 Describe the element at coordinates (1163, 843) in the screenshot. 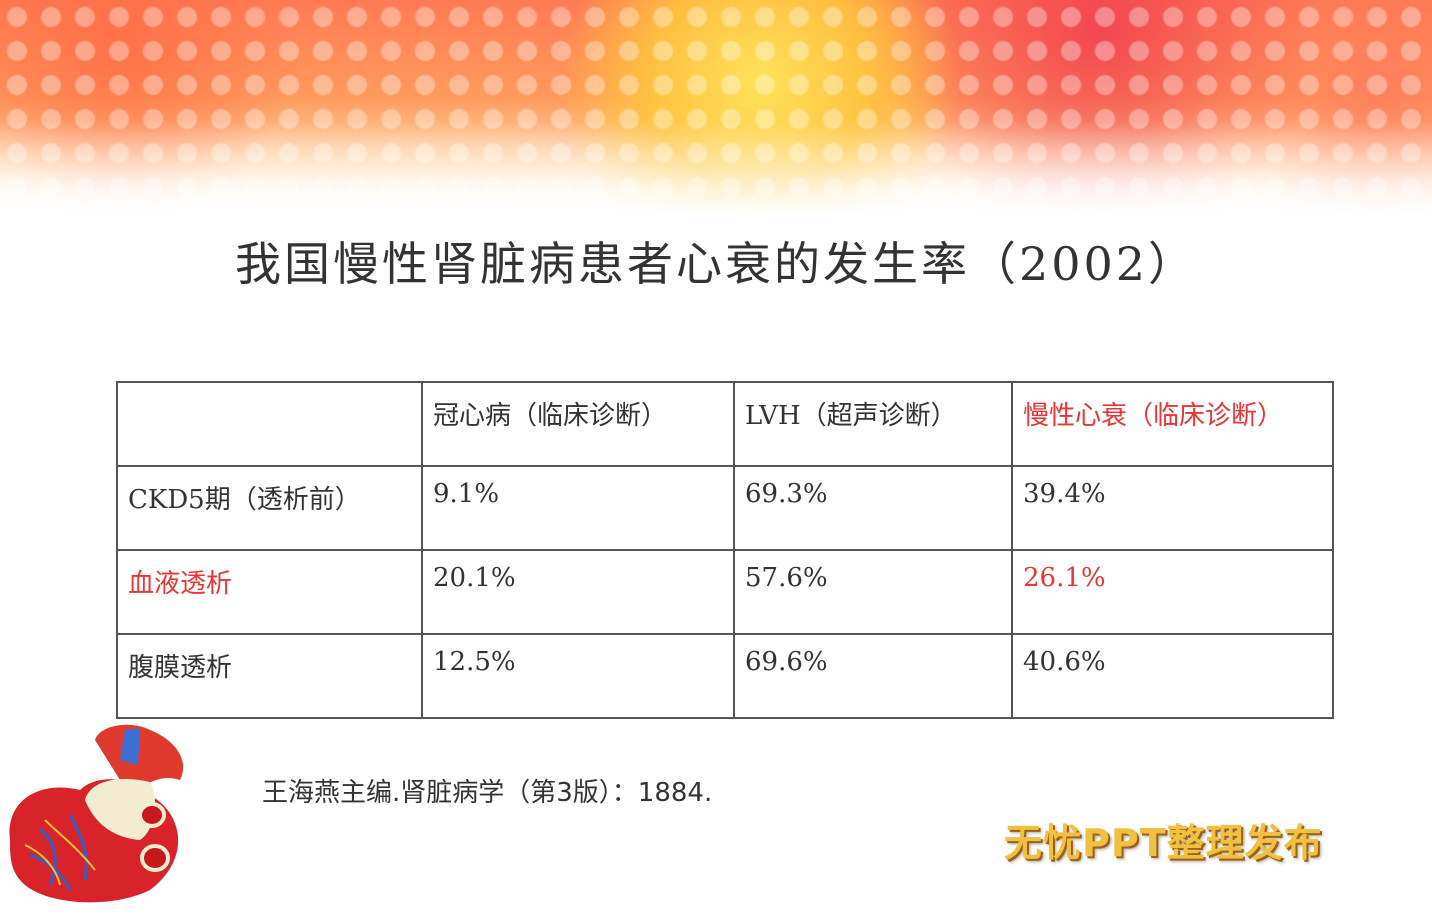

I see `watermark-logo: 无忧PPT整理发布` at that location.